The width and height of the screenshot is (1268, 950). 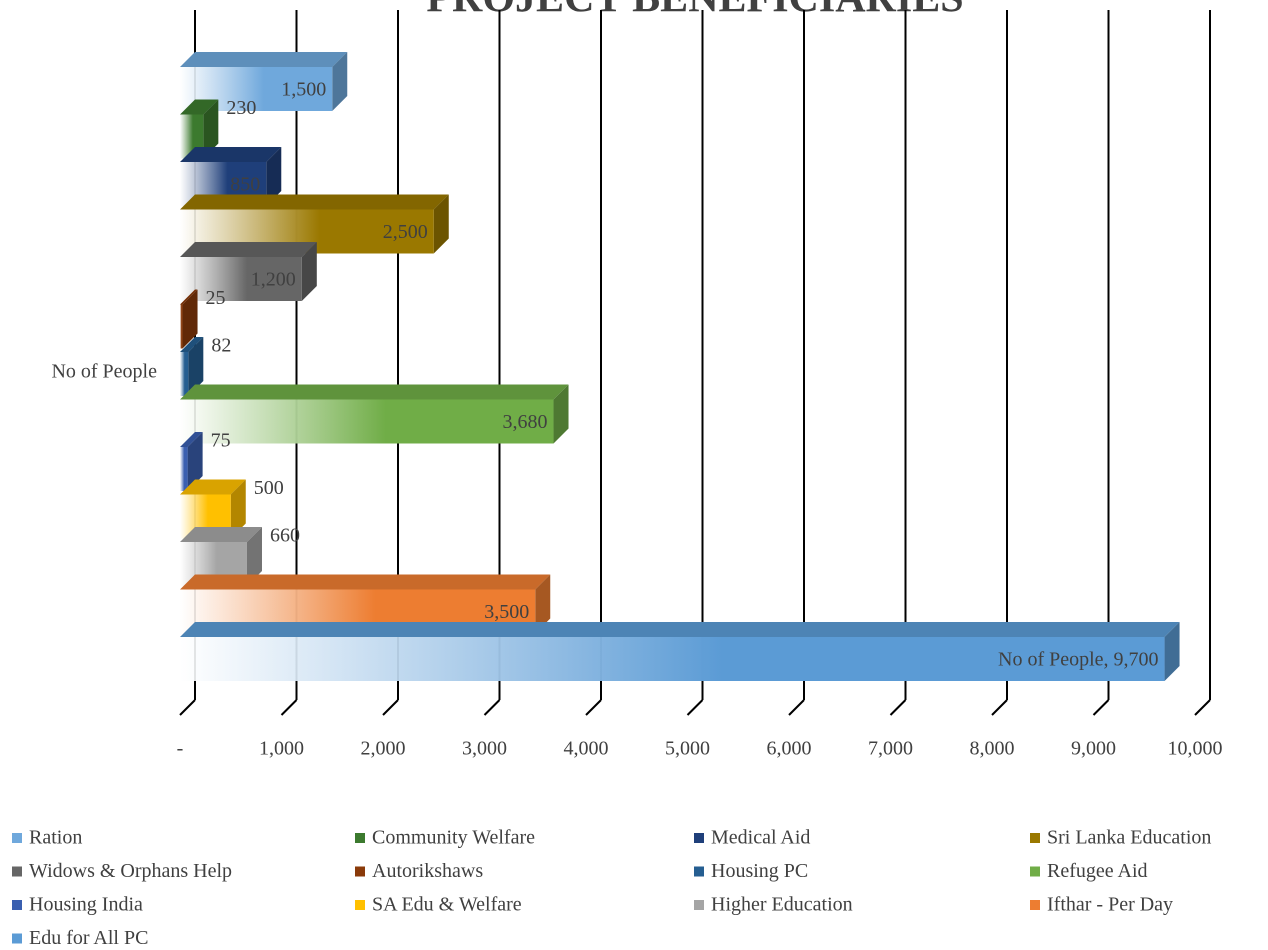 What do you see at coordinates (55, 838) in the screenshot?
I see `legend-label: Ration` at bounding box center [55, 838].